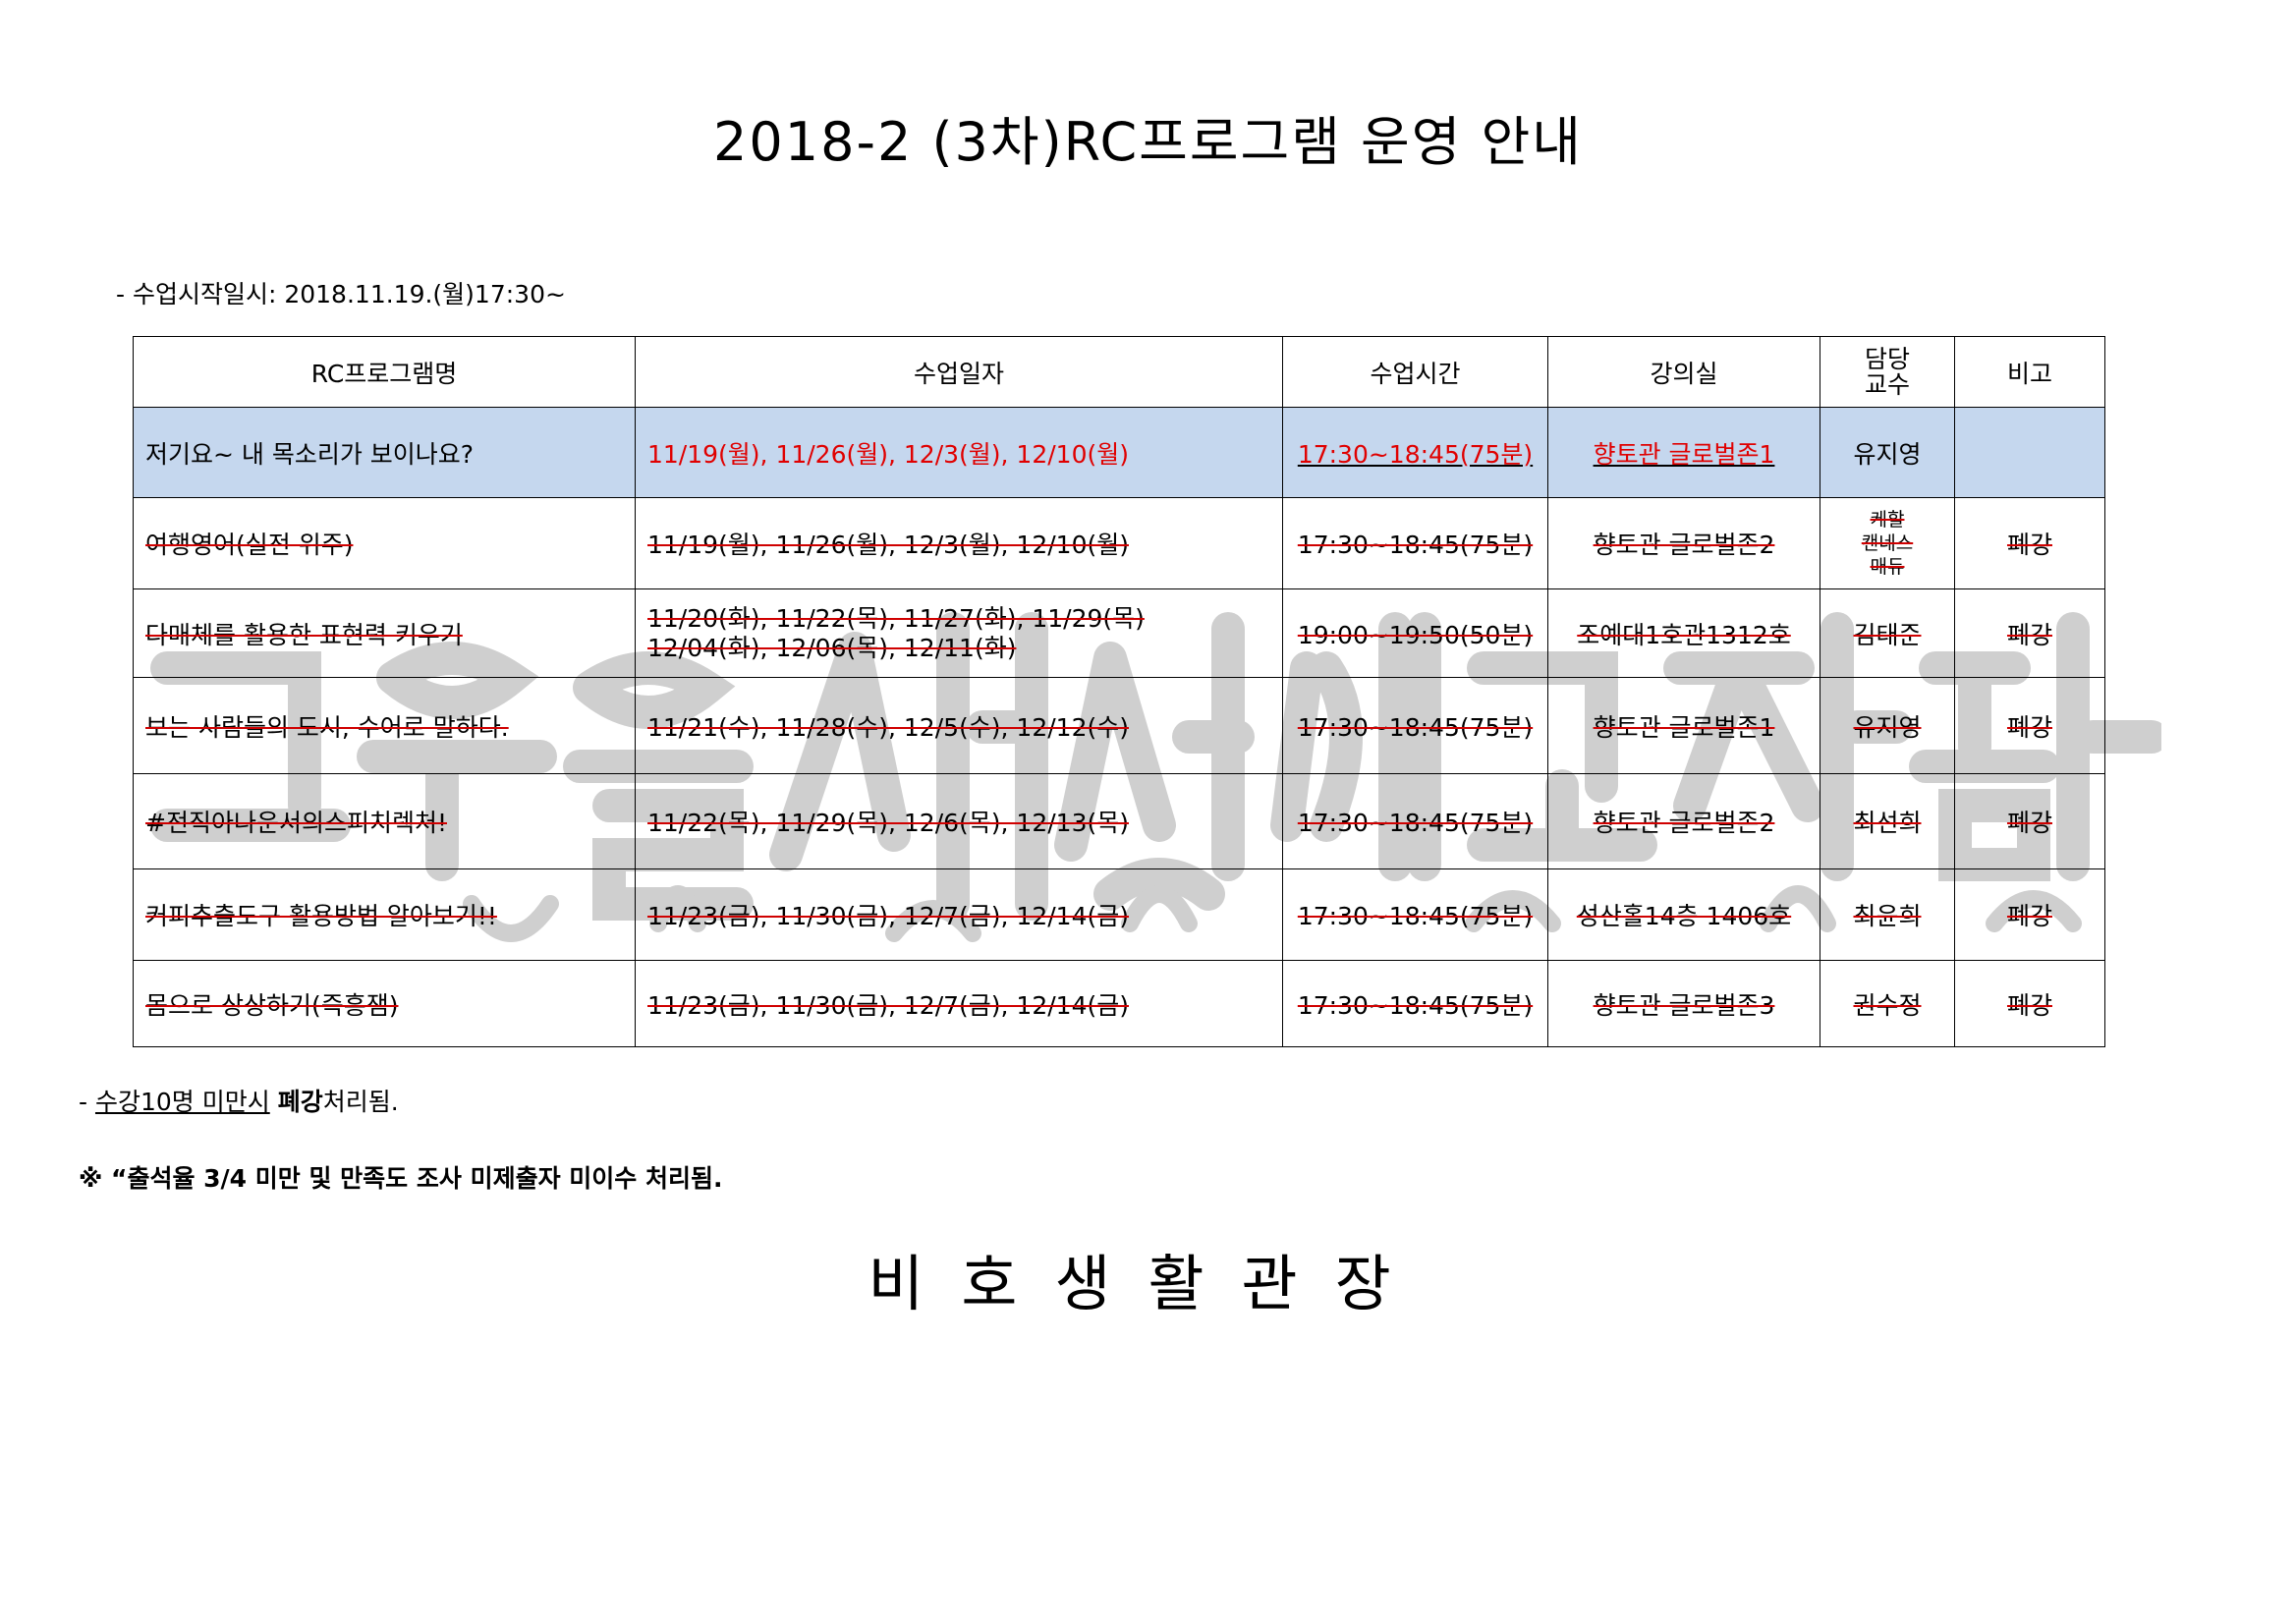 This screenshot has height=1624, width=2296. I want to click on professor-text: 유지영, so click(1887, 727).